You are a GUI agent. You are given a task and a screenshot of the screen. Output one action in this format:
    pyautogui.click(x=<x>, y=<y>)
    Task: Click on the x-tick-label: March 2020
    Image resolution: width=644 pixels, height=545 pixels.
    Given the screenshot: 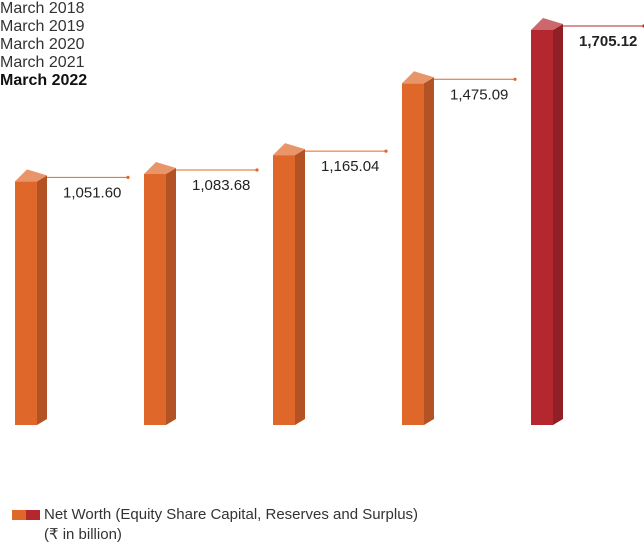 What is the action you would take?
    pyautogui.click(x=42, y=44)
    